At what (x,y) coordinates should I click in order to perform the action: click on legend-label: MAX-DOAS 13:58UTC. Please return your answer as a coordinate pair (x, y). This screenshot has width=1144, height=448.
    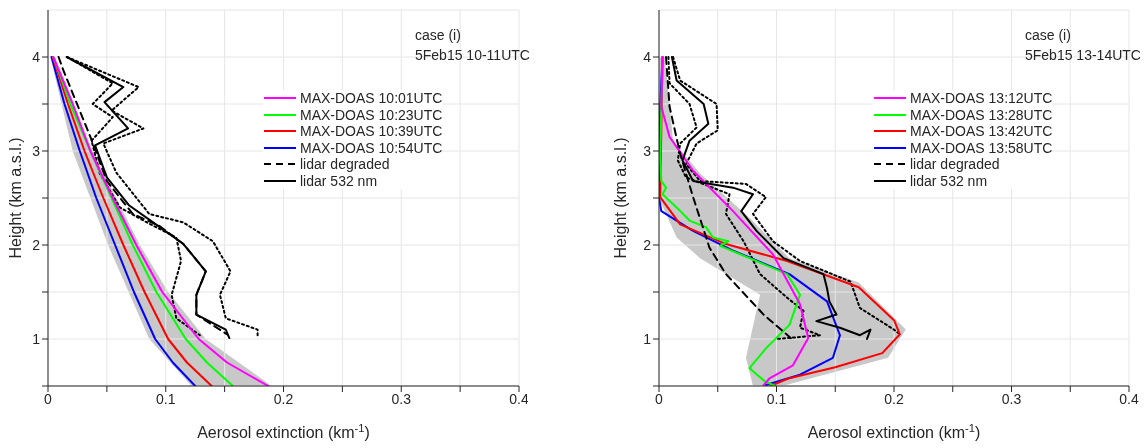
    Looking at the image, I should click on (981, 147).